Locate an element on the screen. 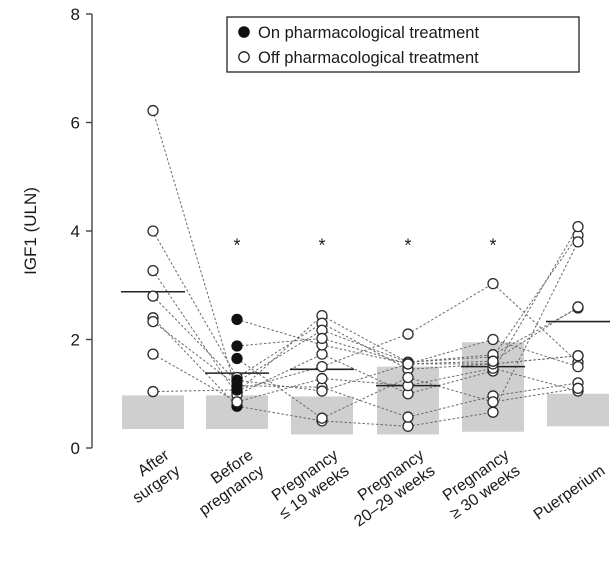 This screenshot has width=610, height=566. x-category-label: Puerperium is located at coordinates (569, 492).